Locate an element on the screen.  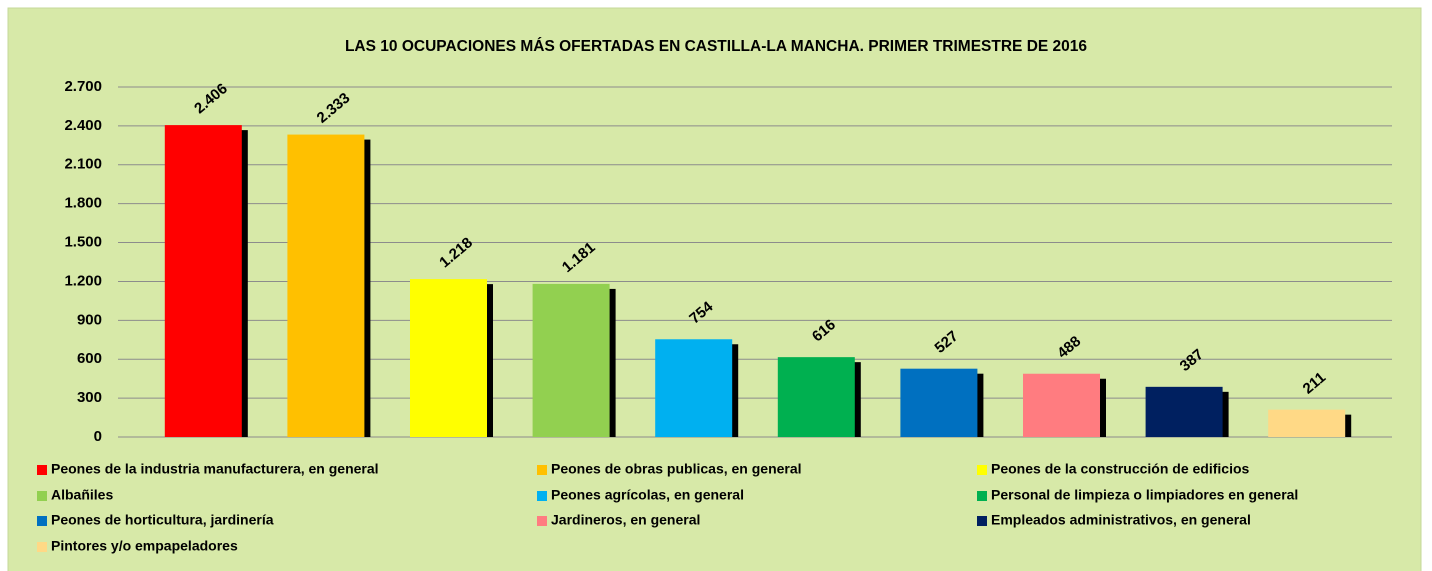
y-tick-label: 900 is located at coordinates (89, 319).